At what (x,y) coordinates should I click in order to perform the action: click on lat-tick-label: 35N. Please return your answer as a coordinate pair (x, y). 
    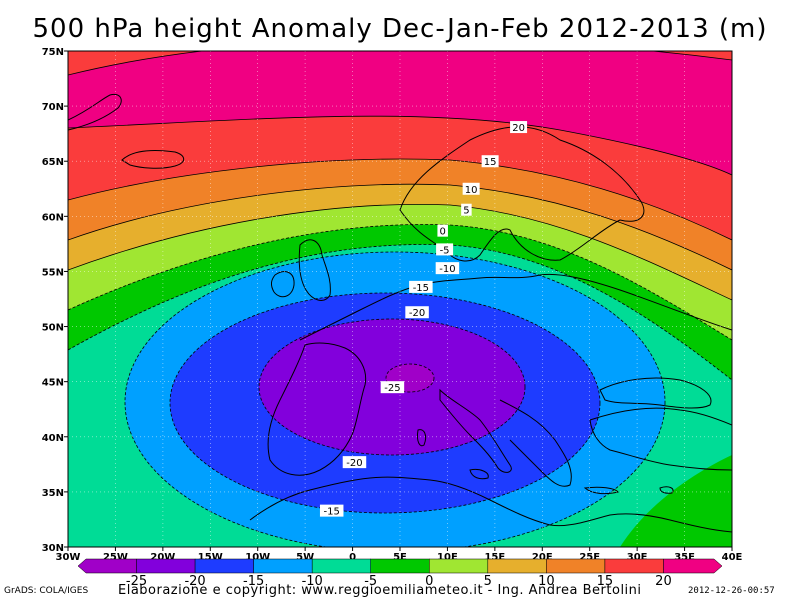
    Looking at the image, I should click on (53, 493).